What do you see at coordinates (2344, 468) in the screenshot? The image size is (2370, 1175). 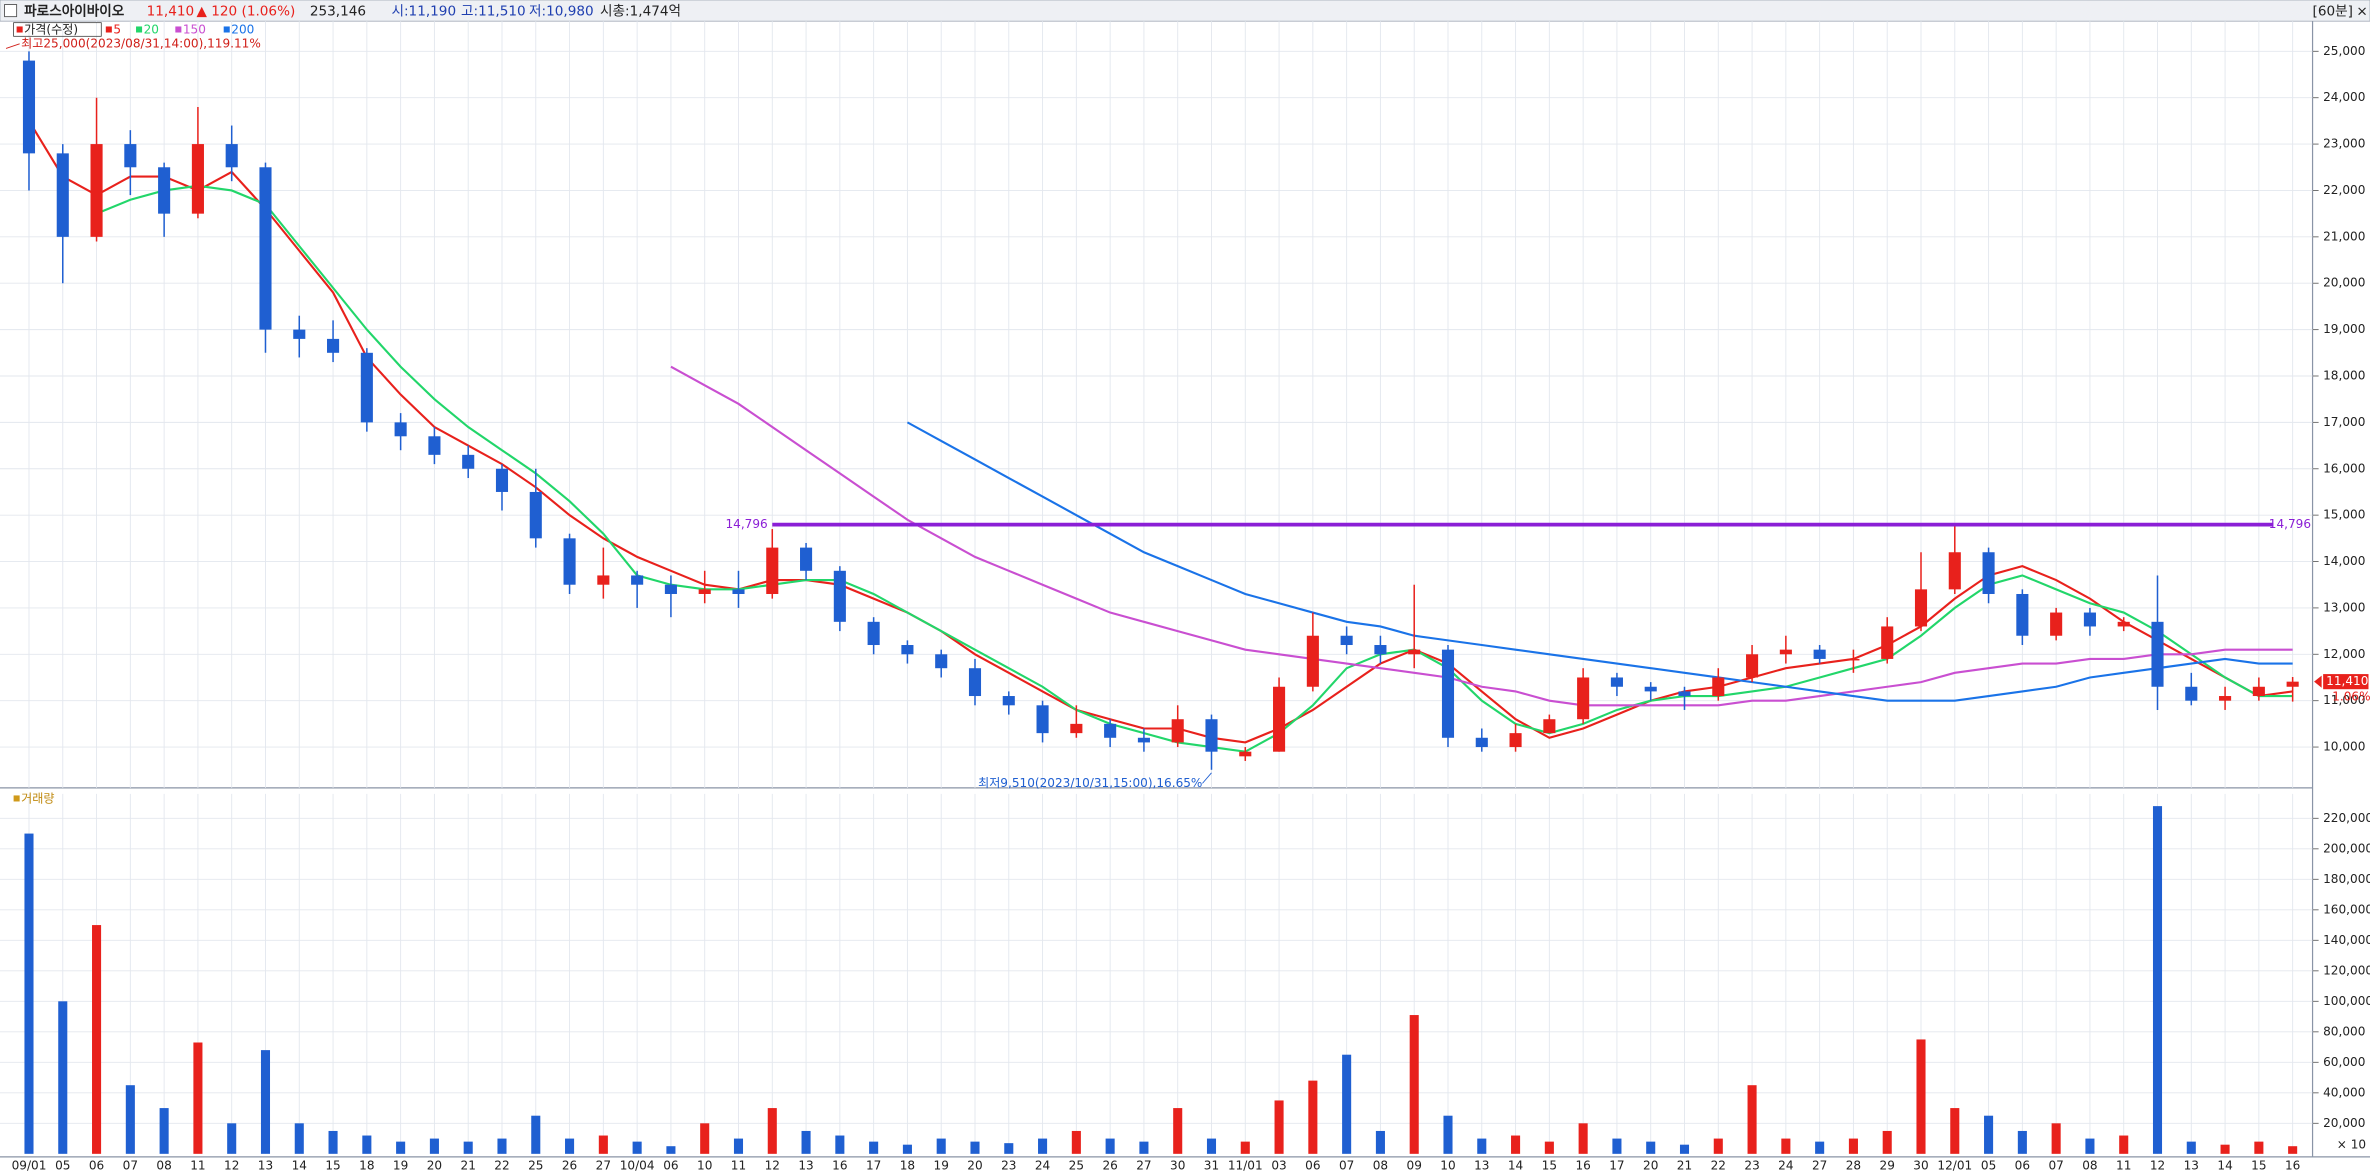 I see `y-tick-label: 16,000` at bounding box center [2344, 468].